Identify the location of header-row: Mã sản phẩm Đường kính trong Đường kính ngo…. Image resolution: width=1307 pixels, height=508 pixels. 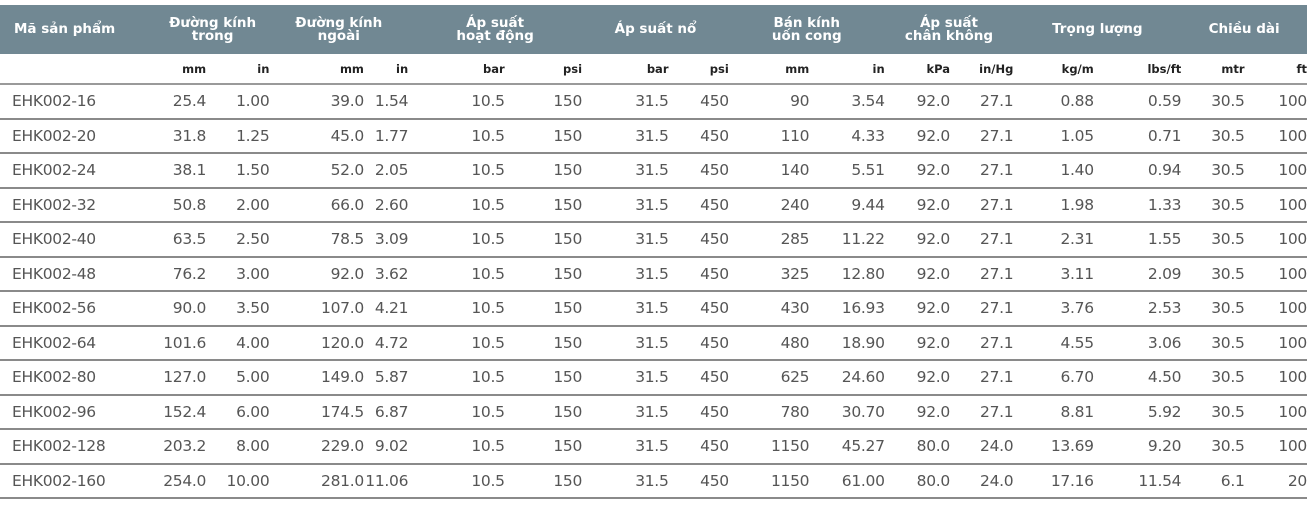
(653, 29).